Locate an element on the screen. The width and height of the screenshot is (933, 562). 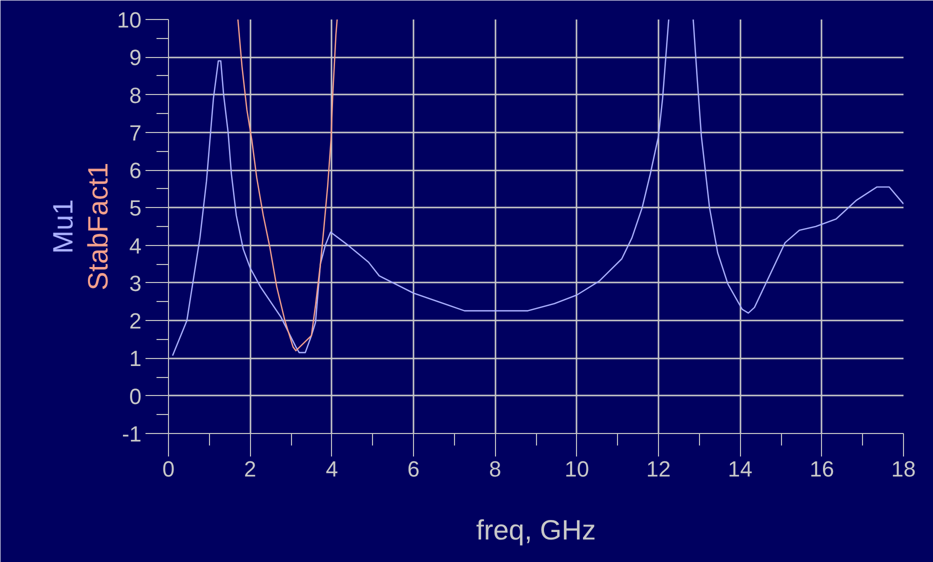
line-series is located at coordinates (287, 186).